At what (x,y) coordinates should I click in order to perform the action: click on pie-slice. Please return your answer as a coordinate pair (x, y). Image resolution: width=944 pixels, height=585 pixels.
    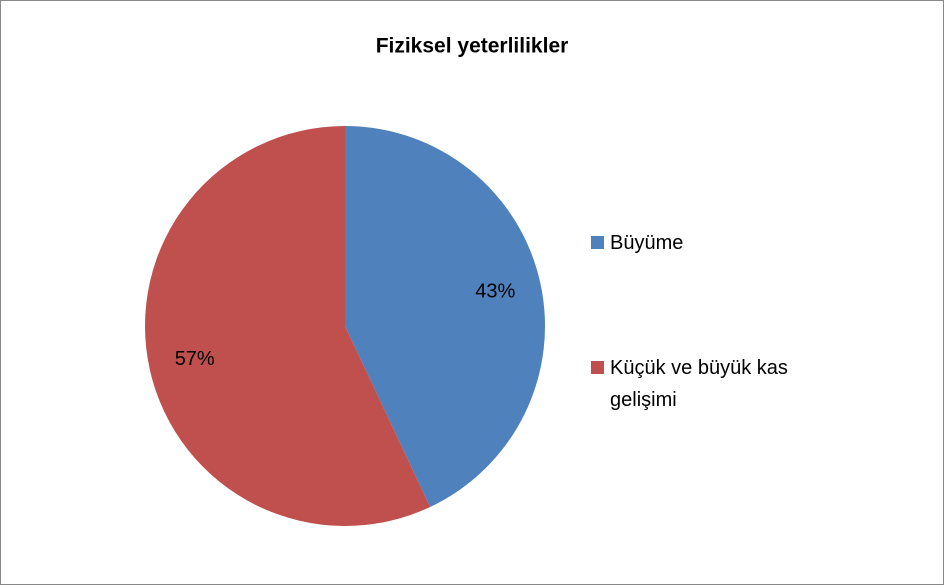
    Looking at the image, I should click on (445, 316).